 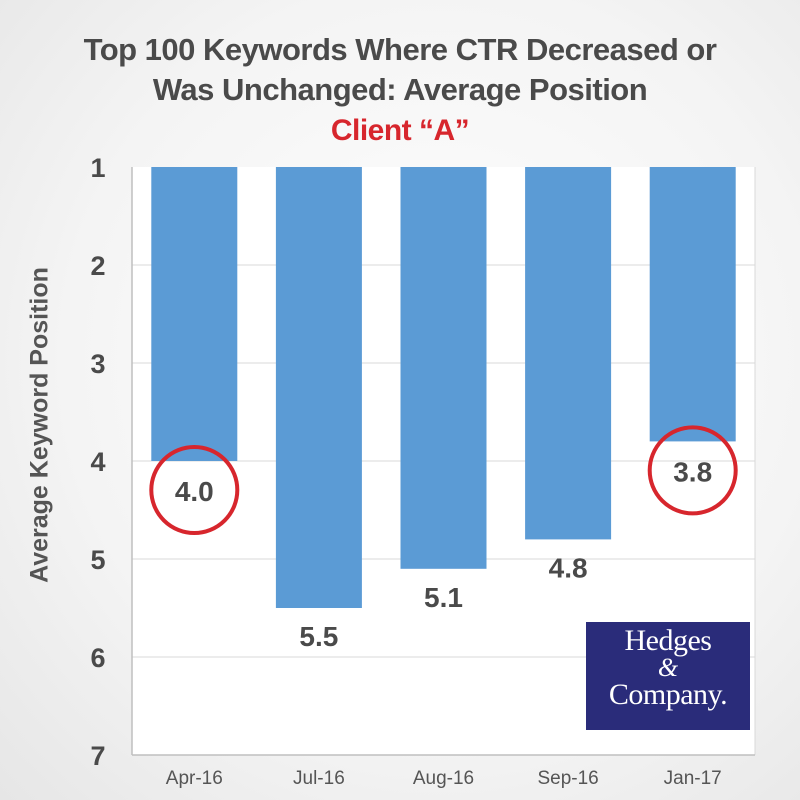 What do you see at coordinates (318, 636) in the screenshot?
I see `data-label: 5.5` at bounding box center [318, 636].